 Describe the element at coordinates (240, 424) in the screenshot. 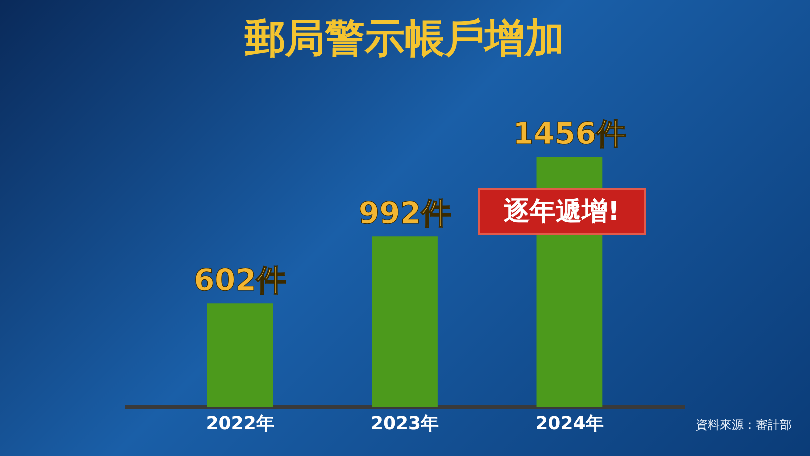

I see `x-tick-label: 2022年` at that location.